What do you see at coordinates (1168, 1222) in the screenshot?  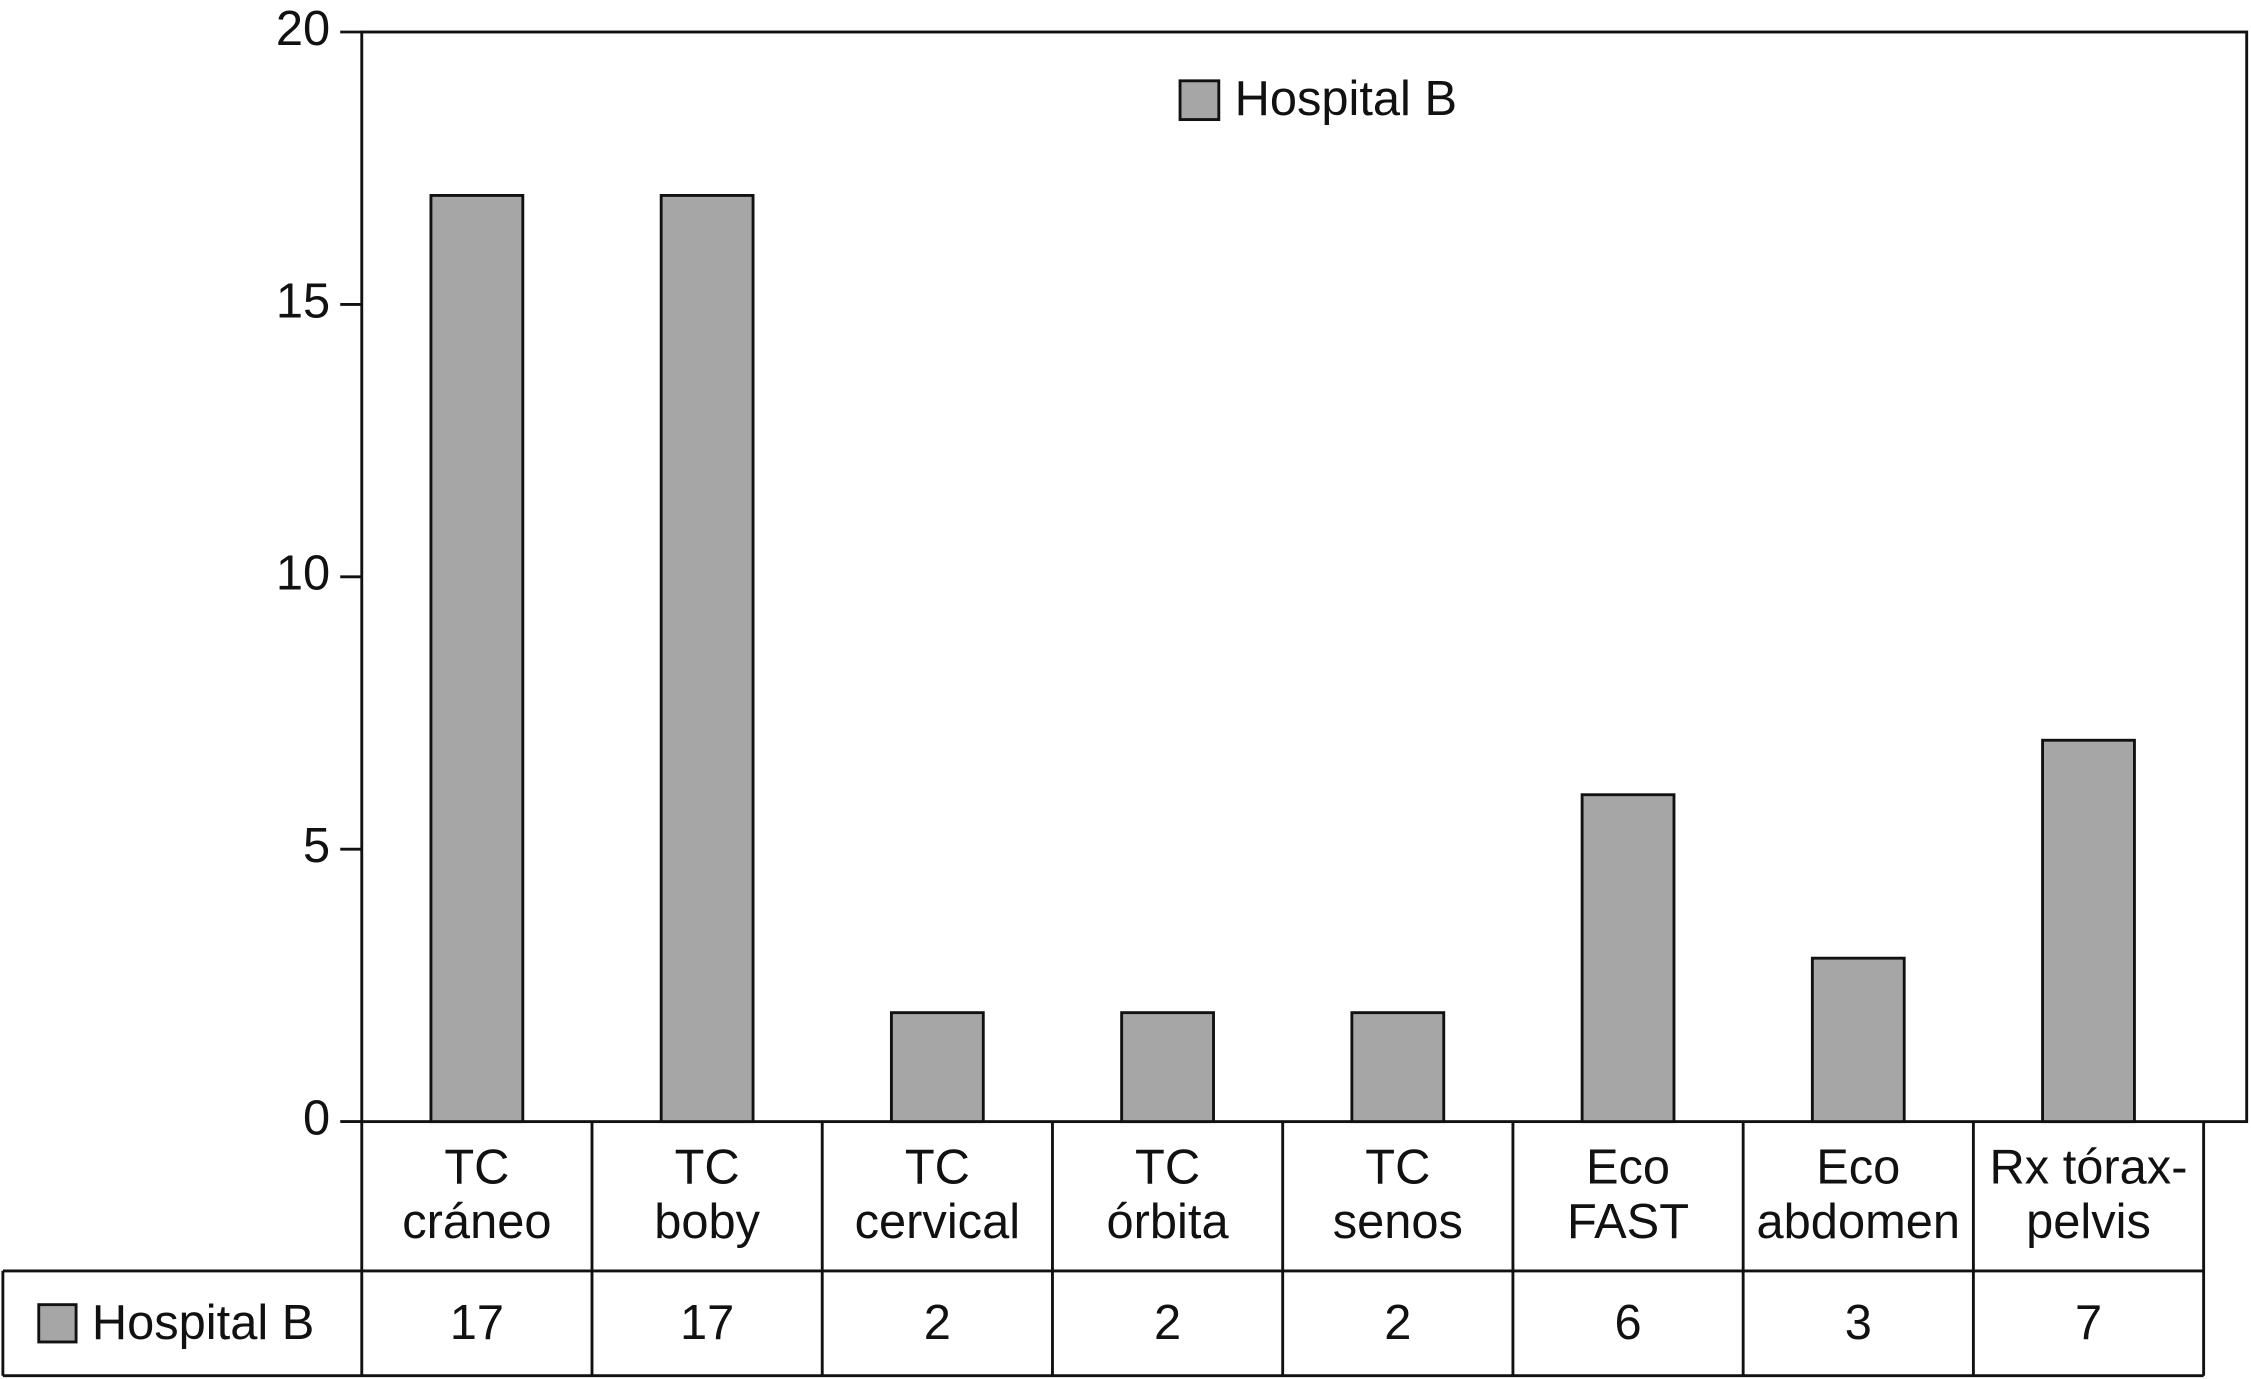 I see `x-tick-label: órbita` at bounding box center [1168, 1222].